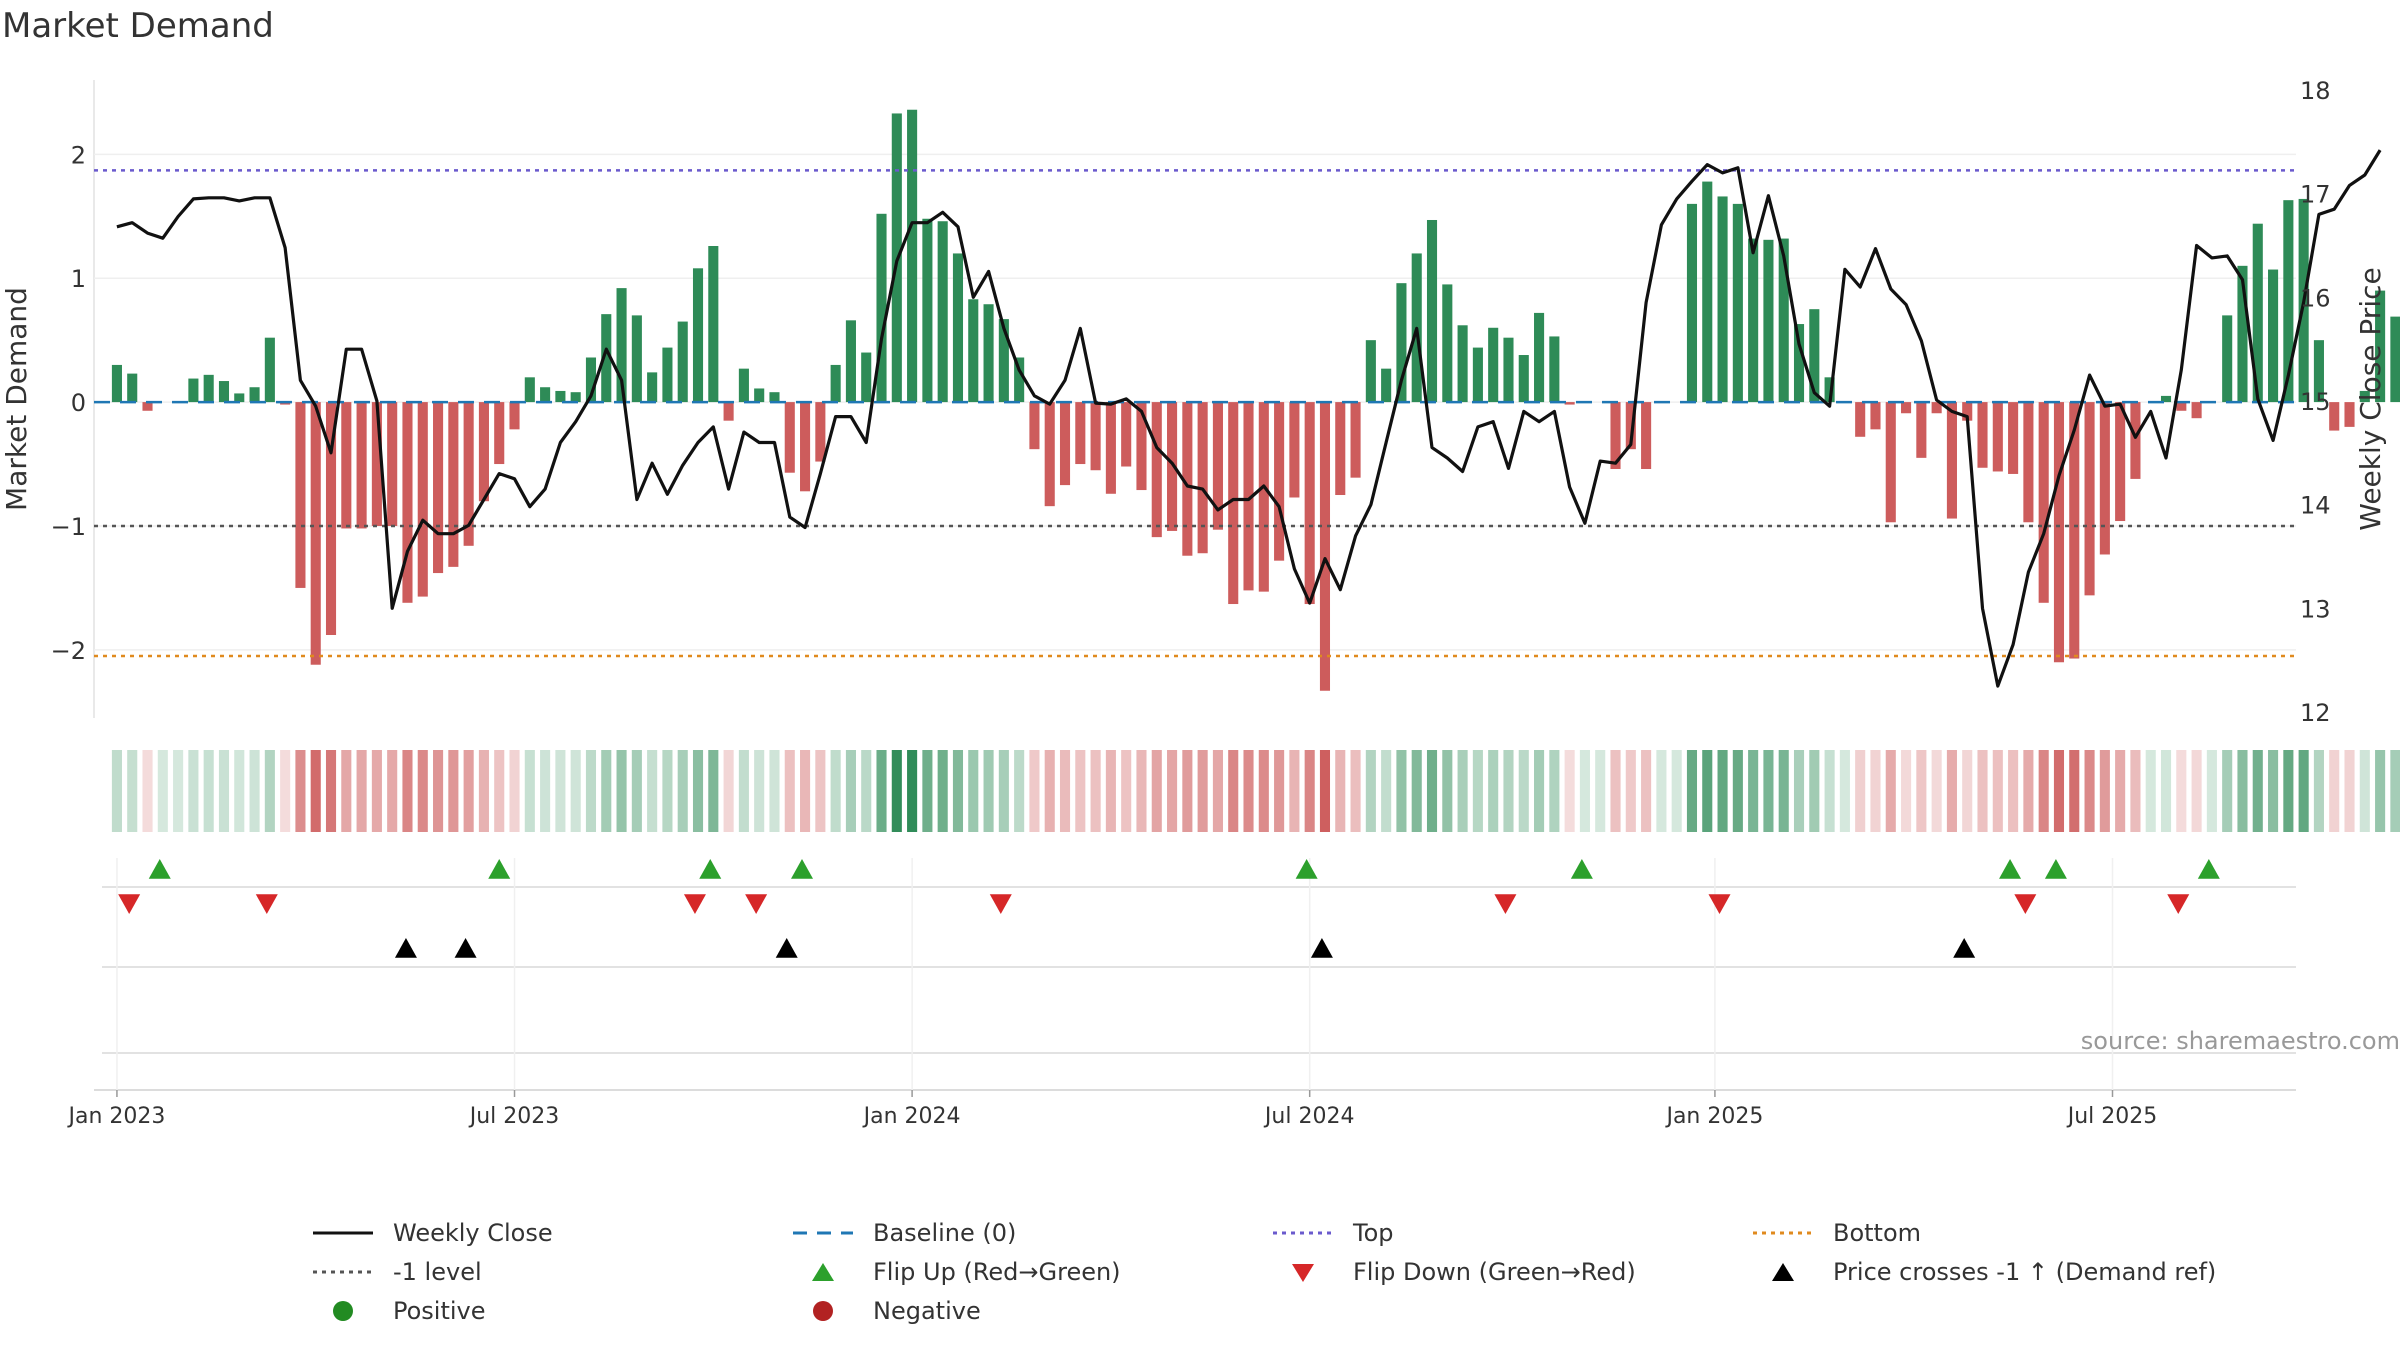  I want to click on legend-minus-one: -1 level, so click(397, 1272).